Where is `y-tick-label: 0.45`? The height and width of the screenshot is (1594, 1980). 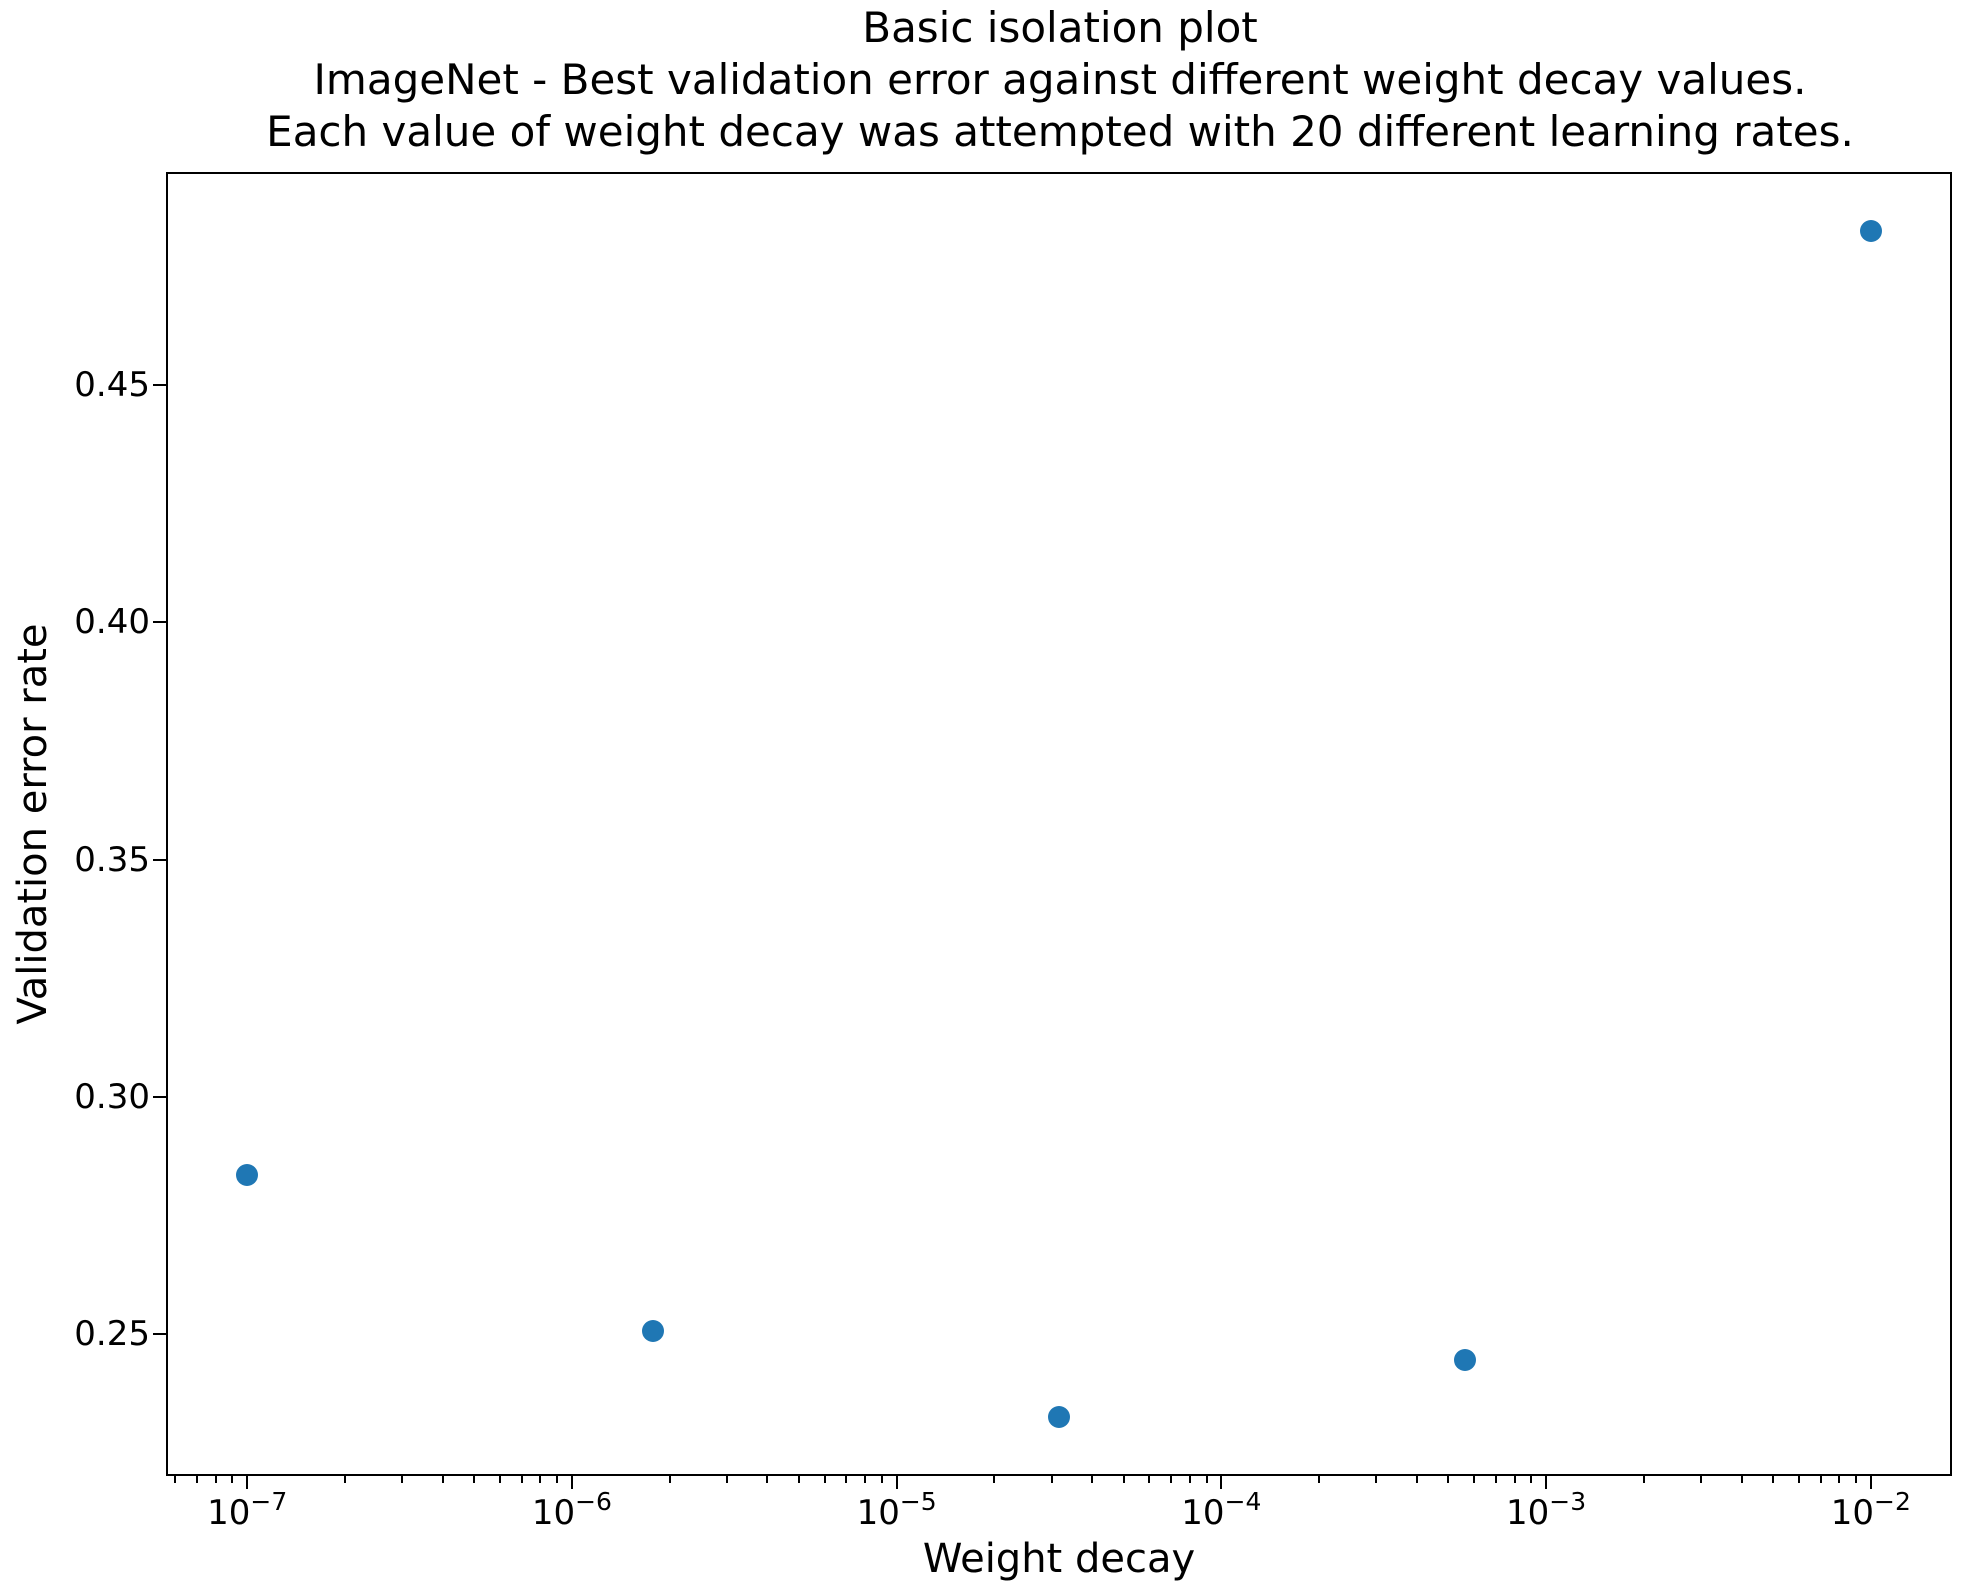 y-tick-label: 0.45 is located at coordinates (112, 385).